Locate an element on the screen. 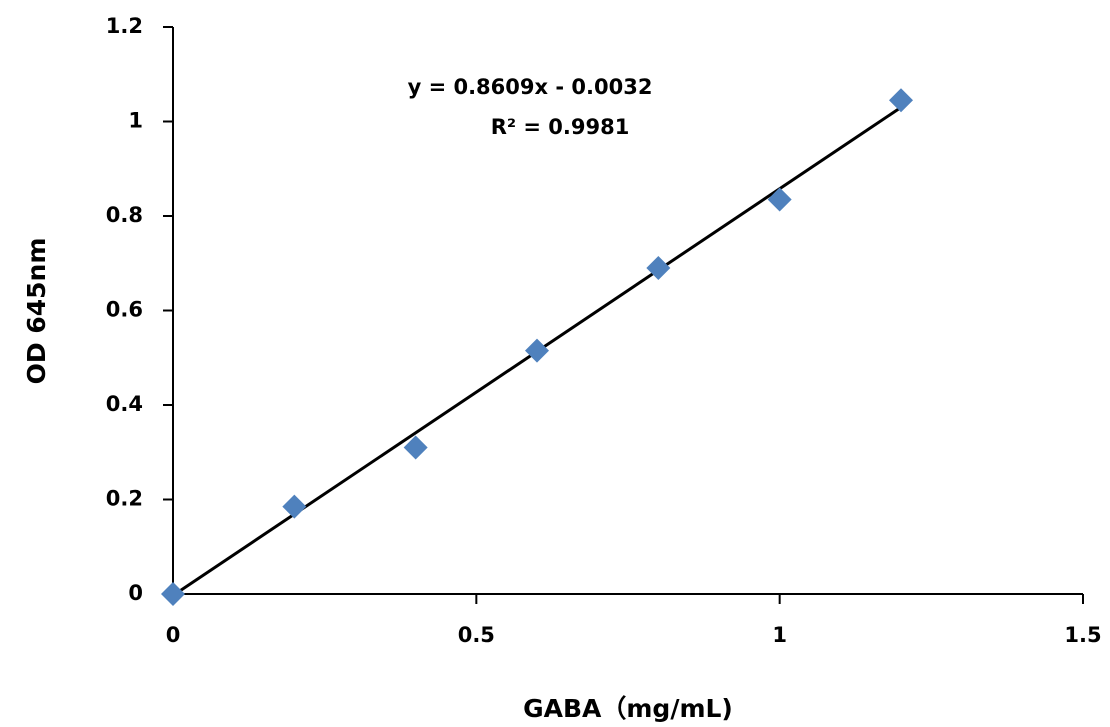  y-tick-label: 1 is located at coordinates (135, 121).